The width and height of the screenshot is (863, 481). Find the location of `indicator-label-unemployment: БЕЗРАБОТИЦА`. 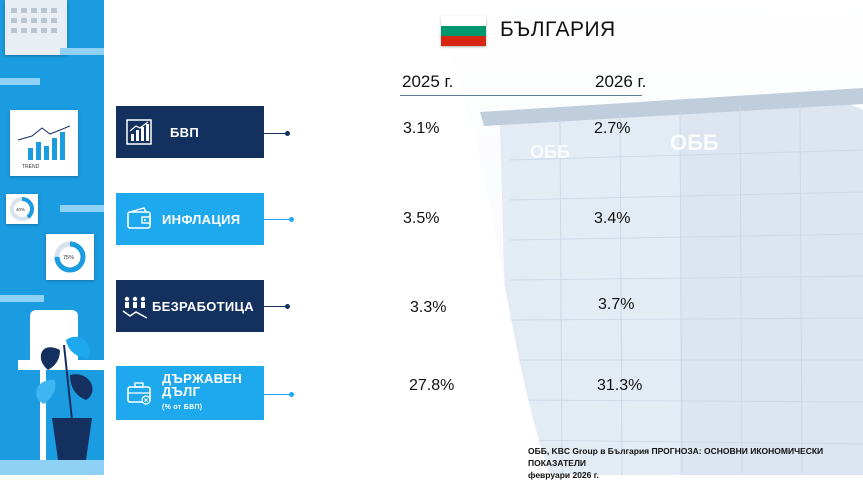

indicator-label-unemployment: БЕЗРАБОТИЦА is located at coordinates (190, 306).